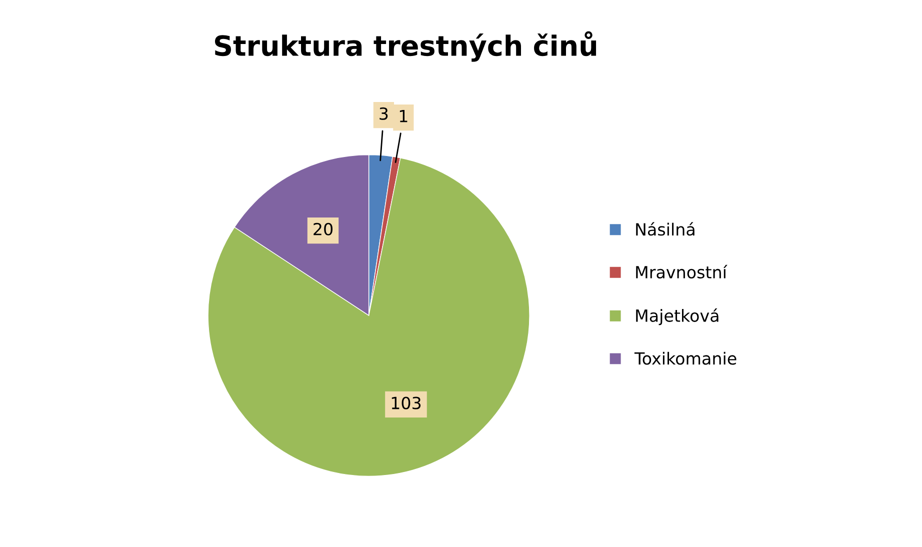 This screenshot has width=922, height=547. What do you see at coordinates (682, 271) in the screenshot?
I see `legend-label: Mravnostní` at bounding box center [682, 271].